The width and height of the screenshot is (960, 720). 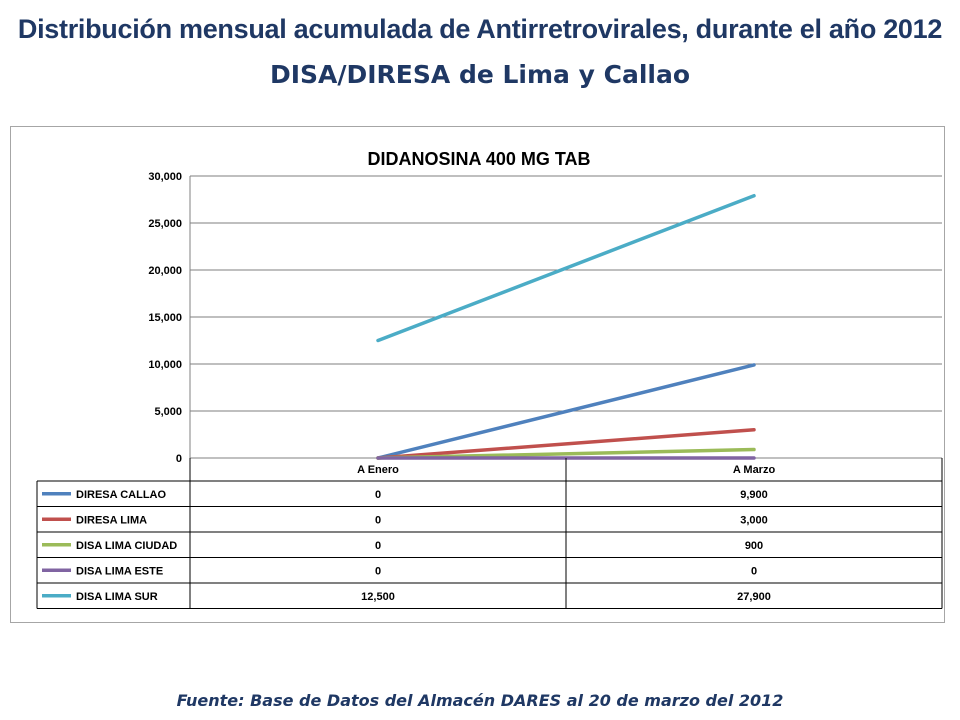 I want to click on legend-entry-label: DISA LIMA CIUDAD, so click(x=126, y=546).